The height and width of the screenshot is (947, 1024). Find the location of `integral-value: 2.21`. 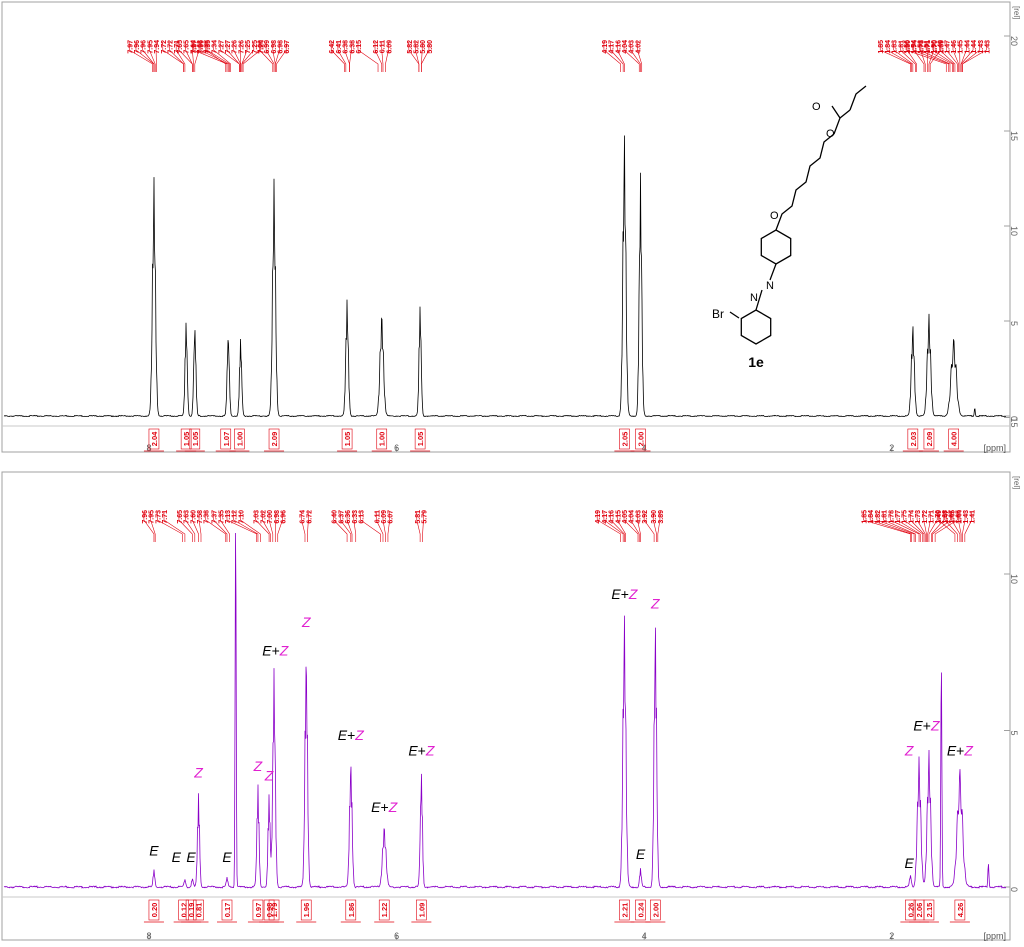

integral-value: 2.21 is located at coordinates (624, 910).